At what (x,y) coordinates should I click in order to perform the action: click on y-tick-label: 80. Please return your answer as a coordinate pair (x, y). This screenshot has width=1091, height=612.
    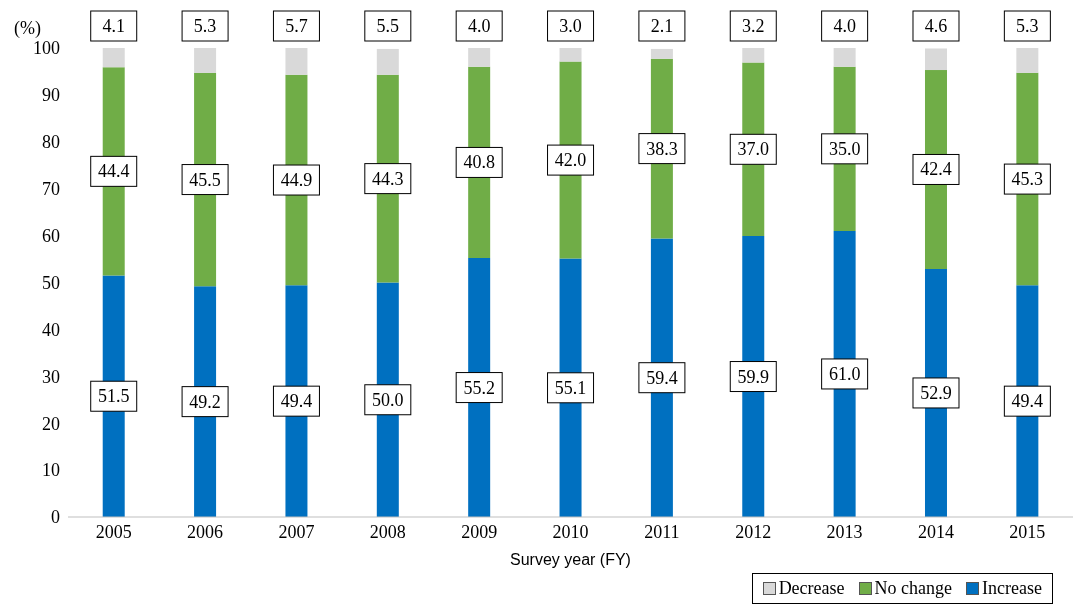
    Looking at the image, I should click on (51, 142).